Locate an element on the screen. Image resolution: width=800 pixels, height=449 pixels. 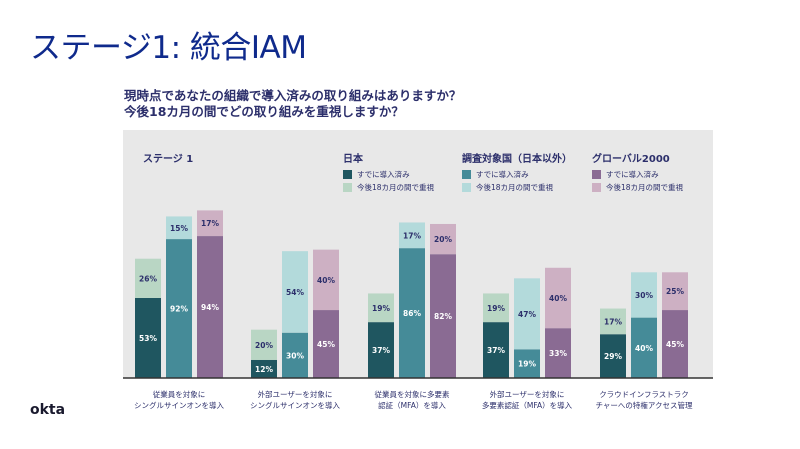
legend-group: 日本すでに導入済み今後18カ月の間で重視 is located at coordinates (388, 172).